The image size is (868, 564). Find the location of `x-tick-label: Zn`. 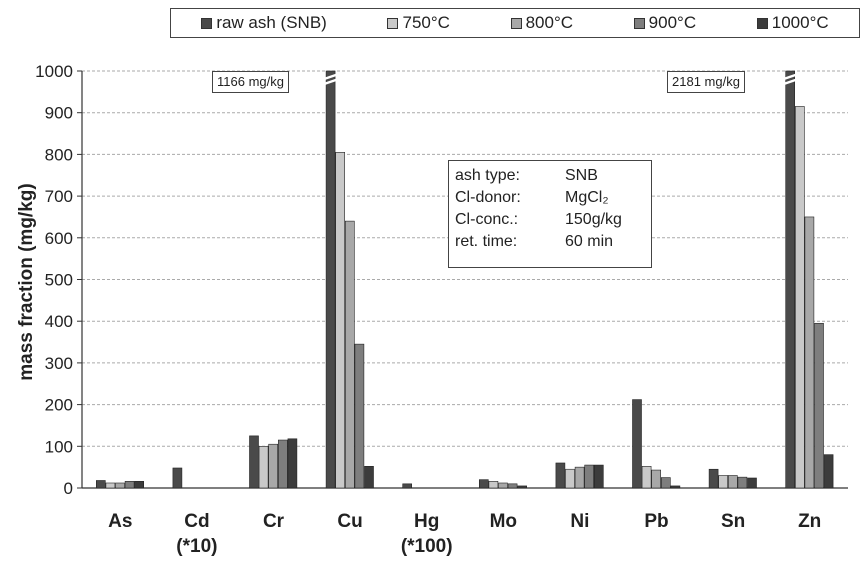

x-tick-label: Zn is located at coordinates (809, 521).